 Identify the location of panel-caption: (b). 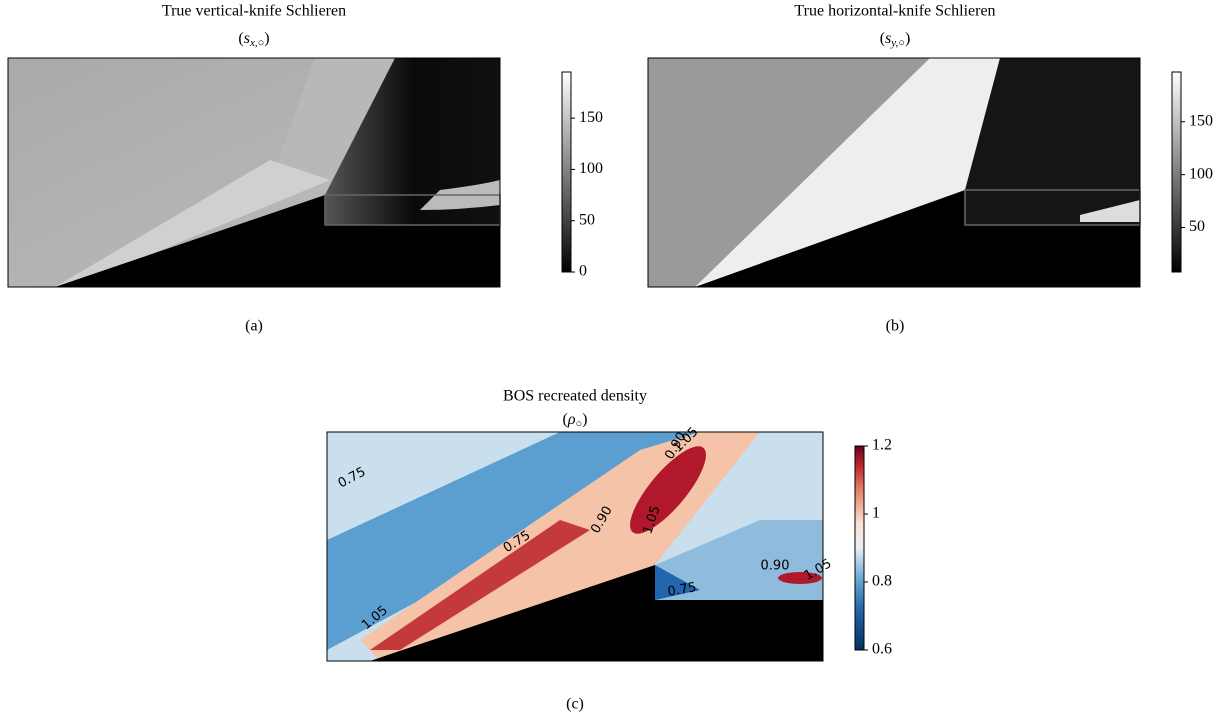
(895, 326).